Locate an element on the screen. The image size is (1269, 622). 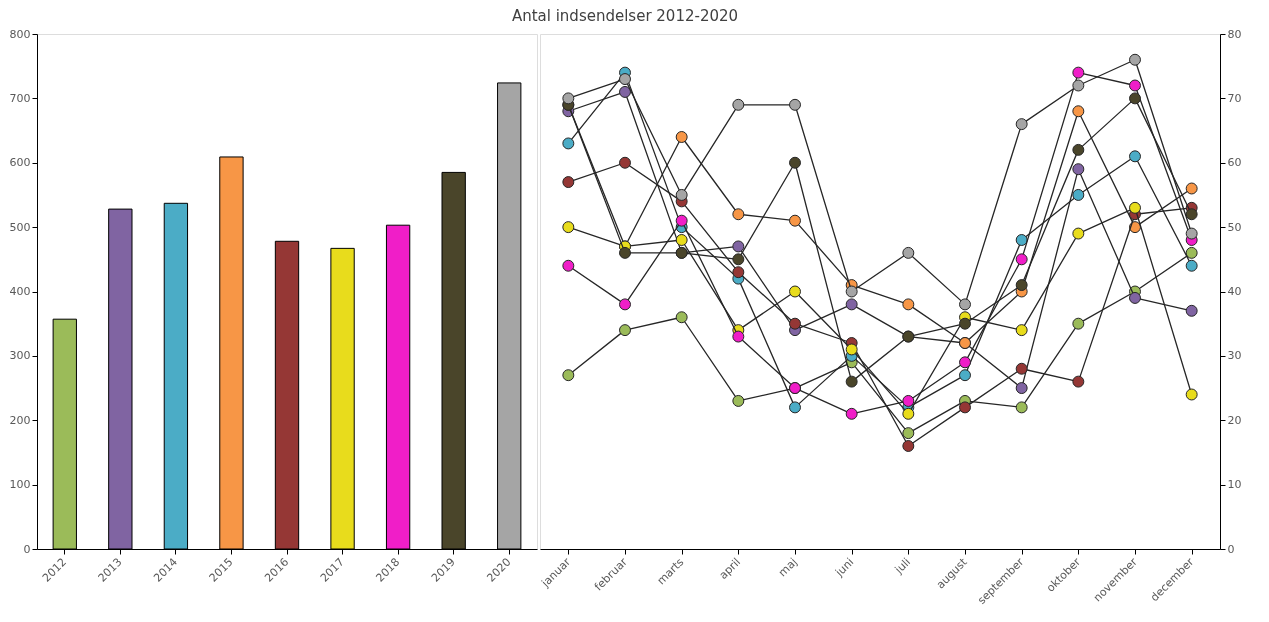
y-tick-label: 700 is located at coordinates (20, 98).